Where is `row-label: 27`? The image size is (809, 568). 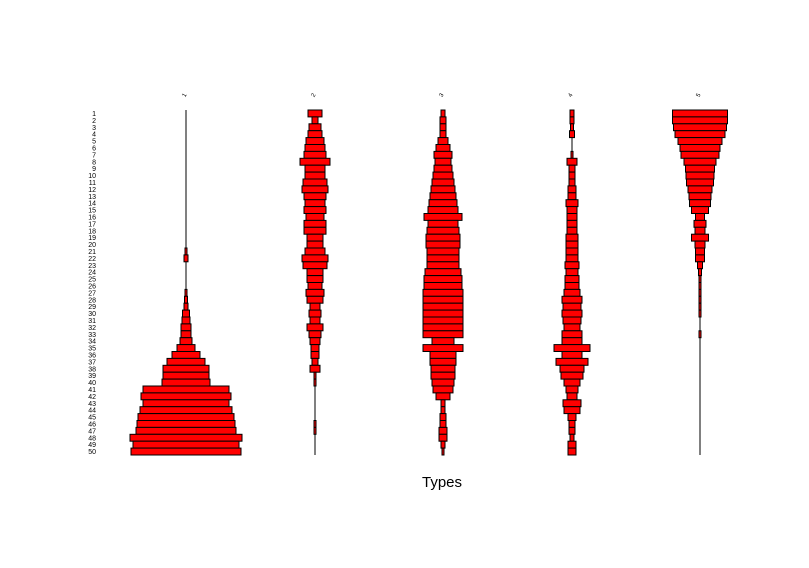 row-label: 27 is located at coordinates (92, 293).